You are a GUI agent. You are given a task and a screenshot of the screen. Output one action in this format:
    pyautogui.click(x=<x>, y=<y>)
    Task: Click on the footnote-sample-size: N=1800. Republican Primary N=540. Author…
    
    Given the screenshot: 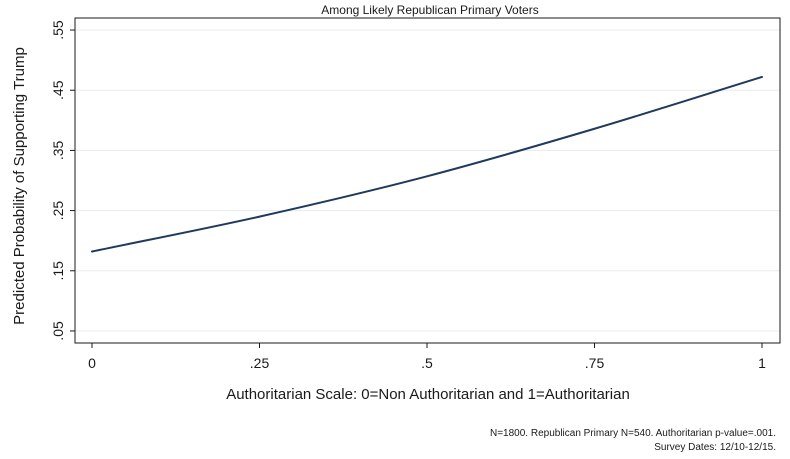 What is the action you would take?
    pyautogui.click(x=632, y=433)
    